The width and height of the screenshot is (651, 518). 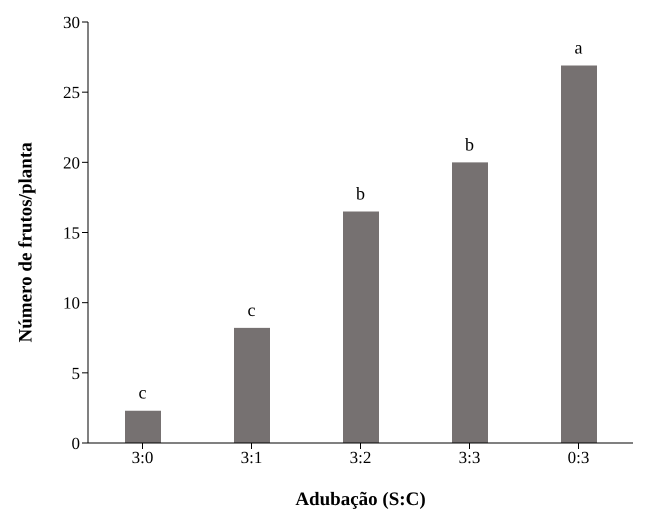 What do you see at coordinates (76, 373) in the screenshot?
I see `y-tick-label: 5` at bounding box center [76, 373].